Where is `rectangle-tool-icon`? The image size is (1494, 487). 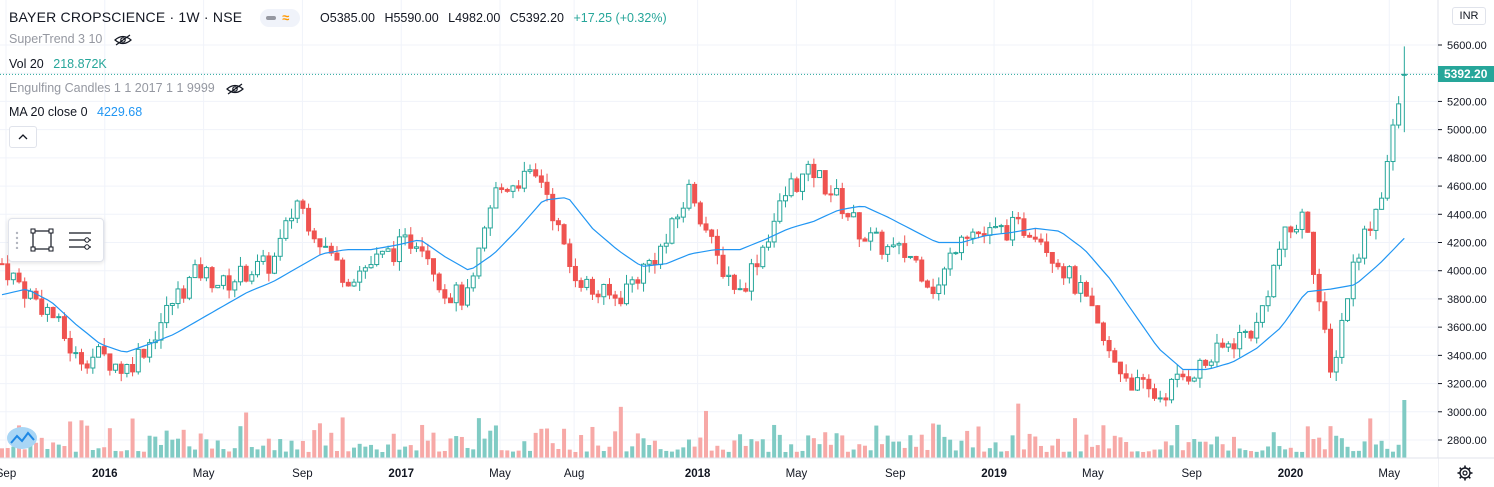 rectangle-tool-icon is located at coordinates (42, 240).